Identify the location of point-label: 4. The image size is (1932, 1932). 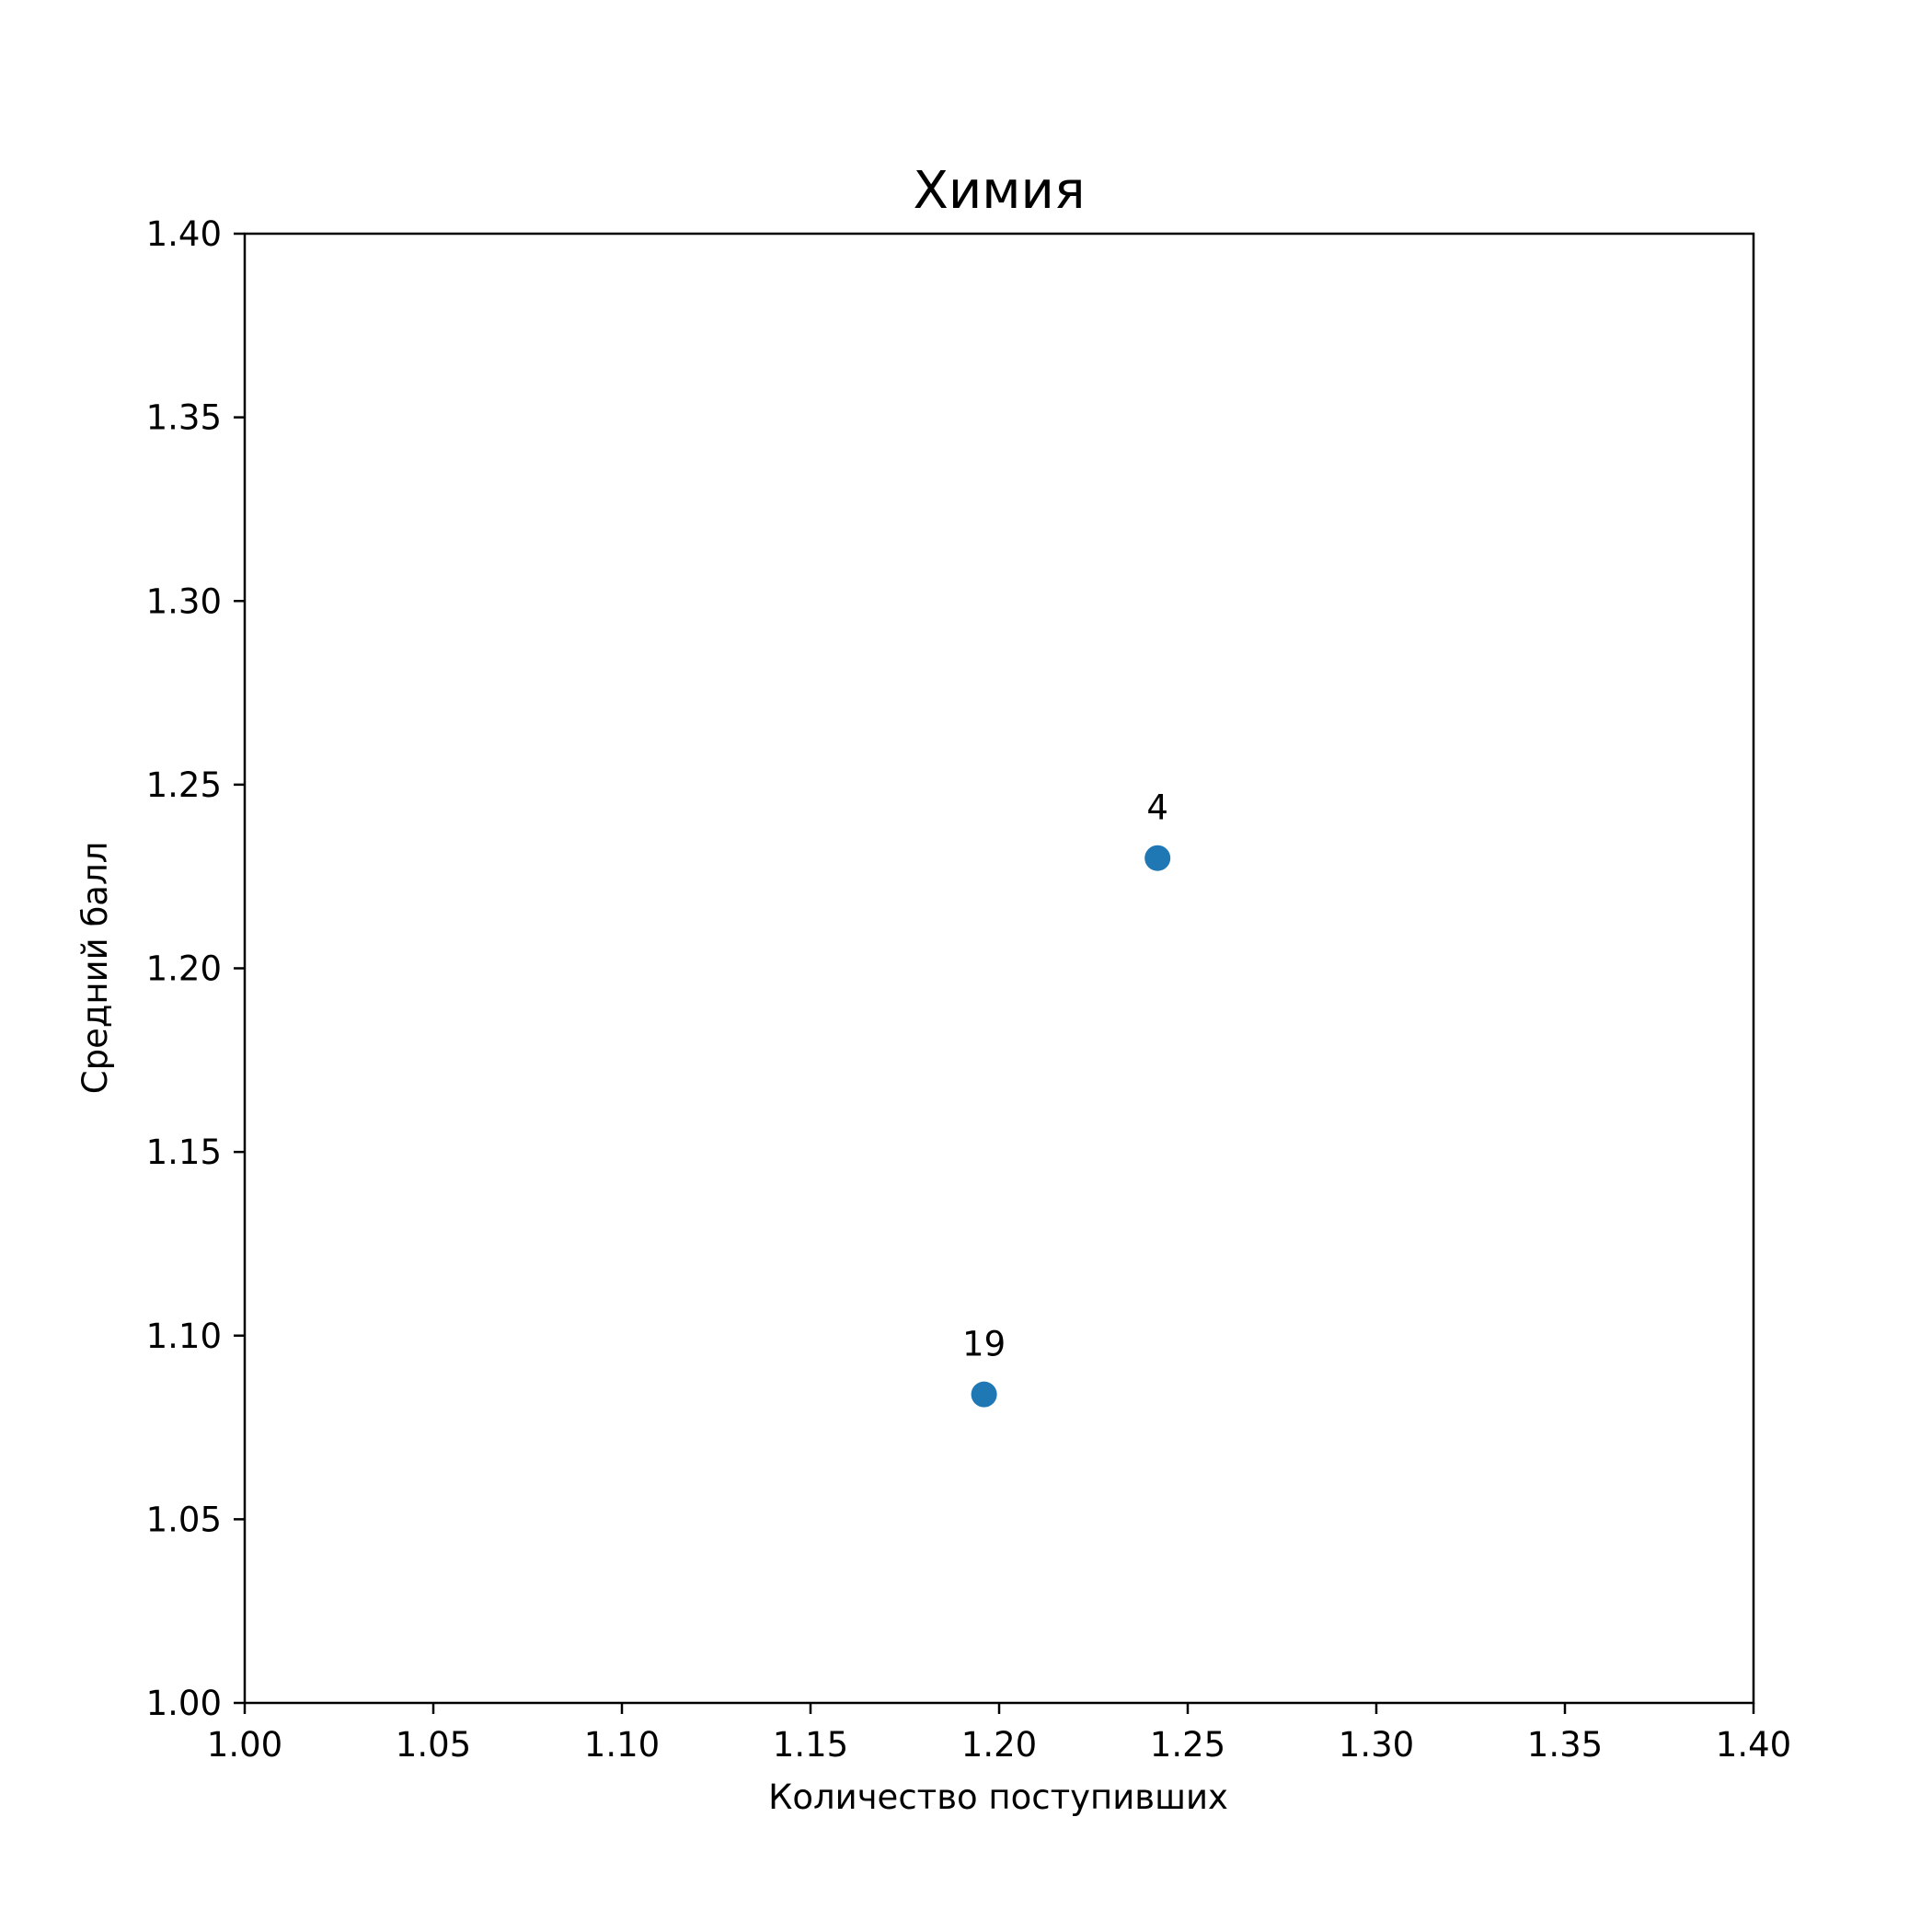
(1157, 808).